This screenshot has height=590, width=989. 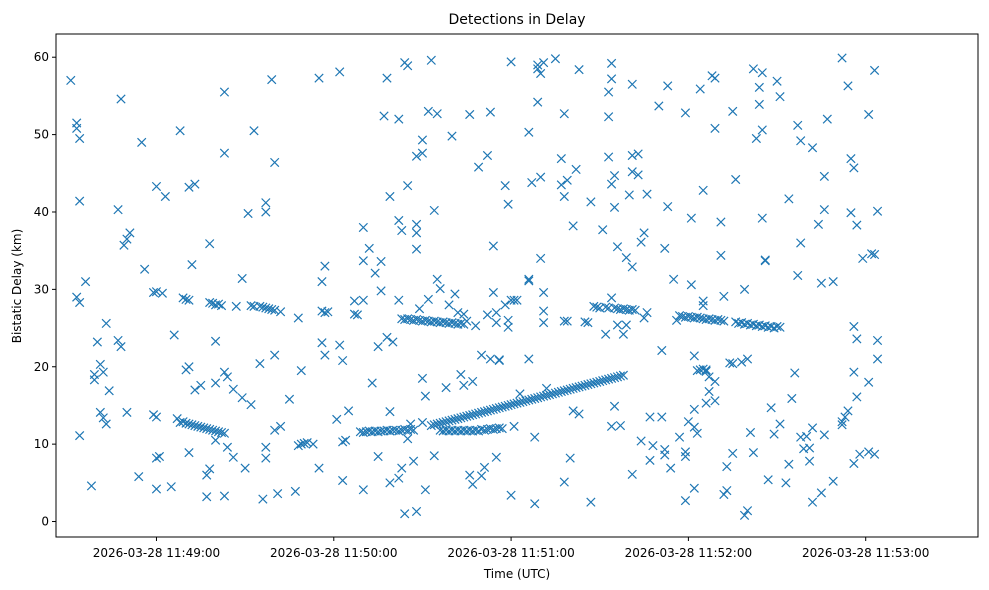 I want to click on y-axis-ticks: 0 10 20 30 40 50 60, so click(x=45, y=289).